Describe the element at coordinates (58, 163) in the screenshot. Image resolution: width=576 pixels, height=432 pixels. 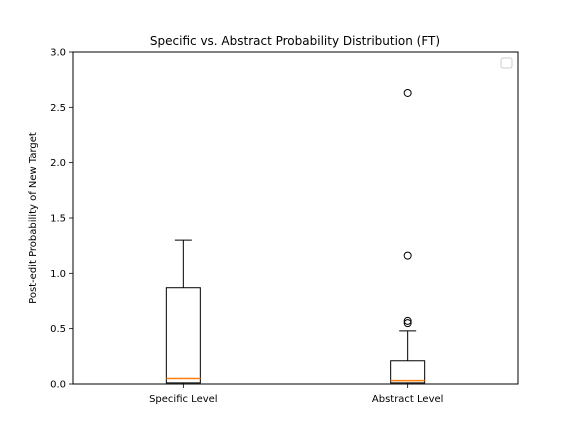
I see `y-tick-label: 2.0` at that location.